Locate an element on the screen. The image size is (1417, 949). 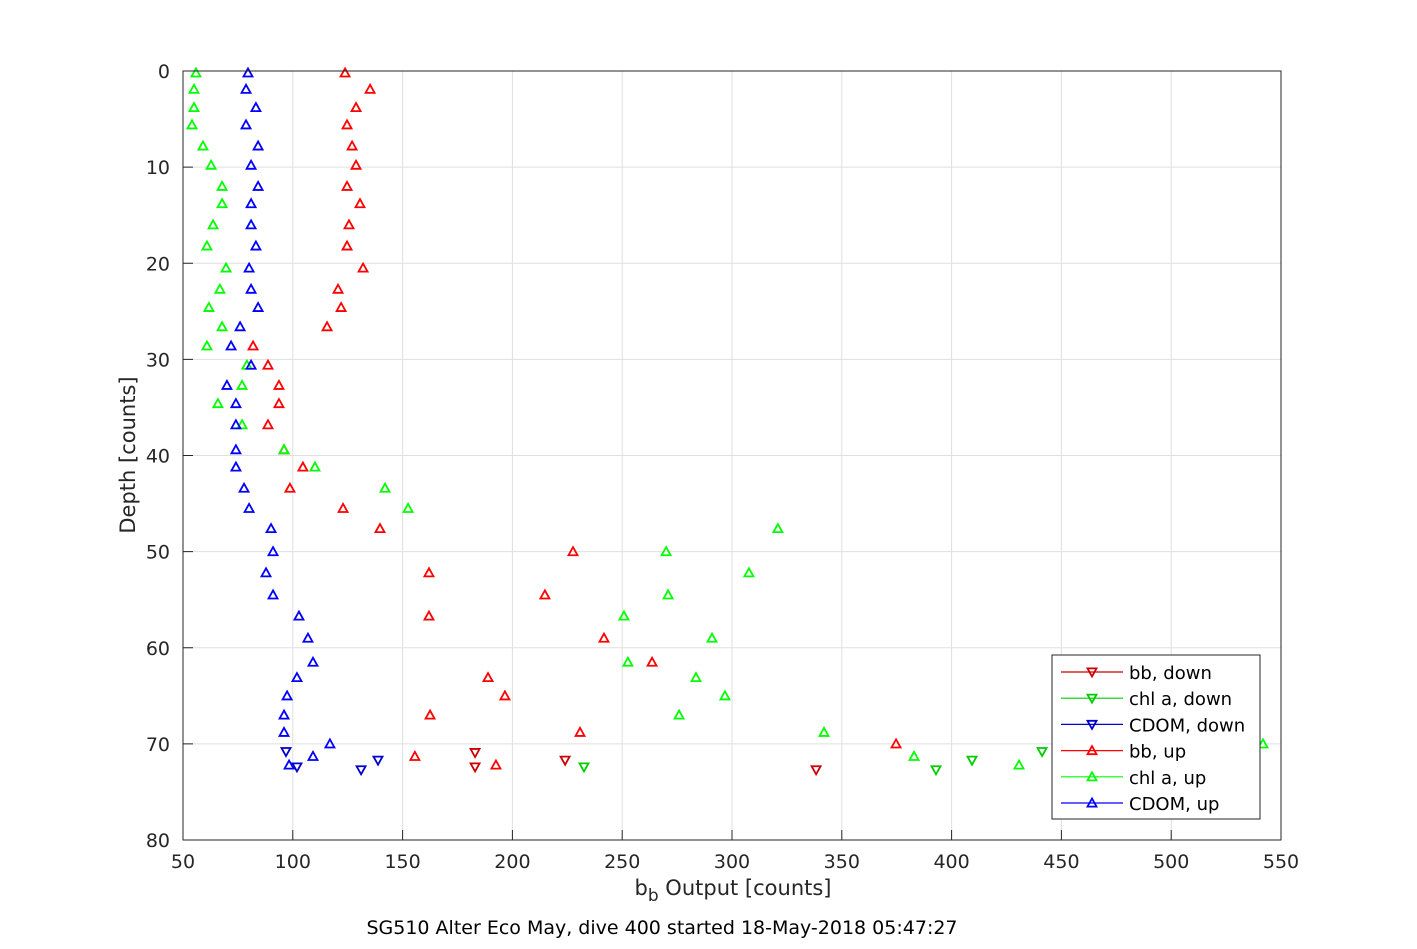
legend-entry-chl-a-up: chl a, up is located at coordinates (1133, 778).